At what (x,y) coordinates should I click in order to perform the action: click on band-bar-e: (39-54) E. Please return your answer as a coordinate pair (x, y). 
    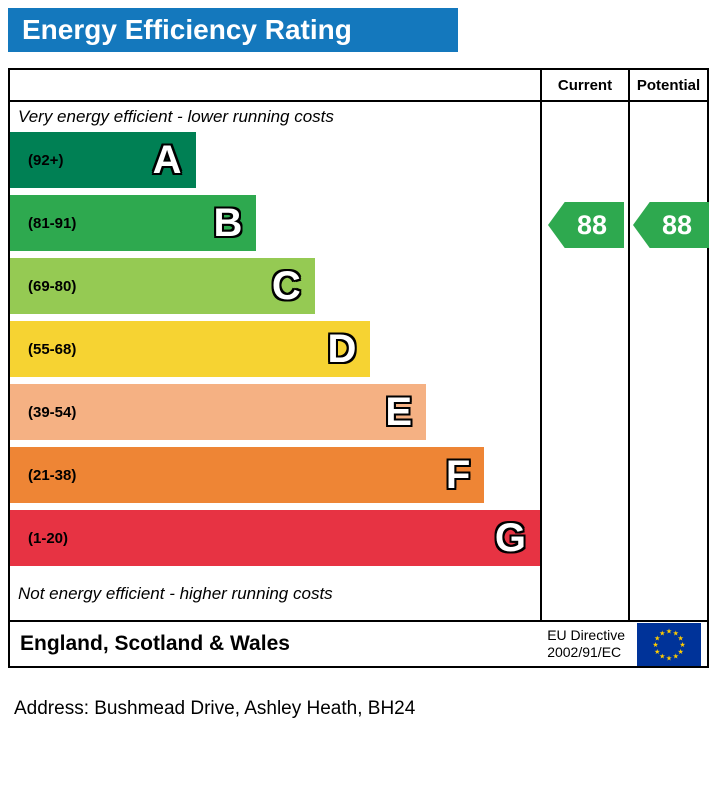
    Looking at the image, I should click on (218, 412).